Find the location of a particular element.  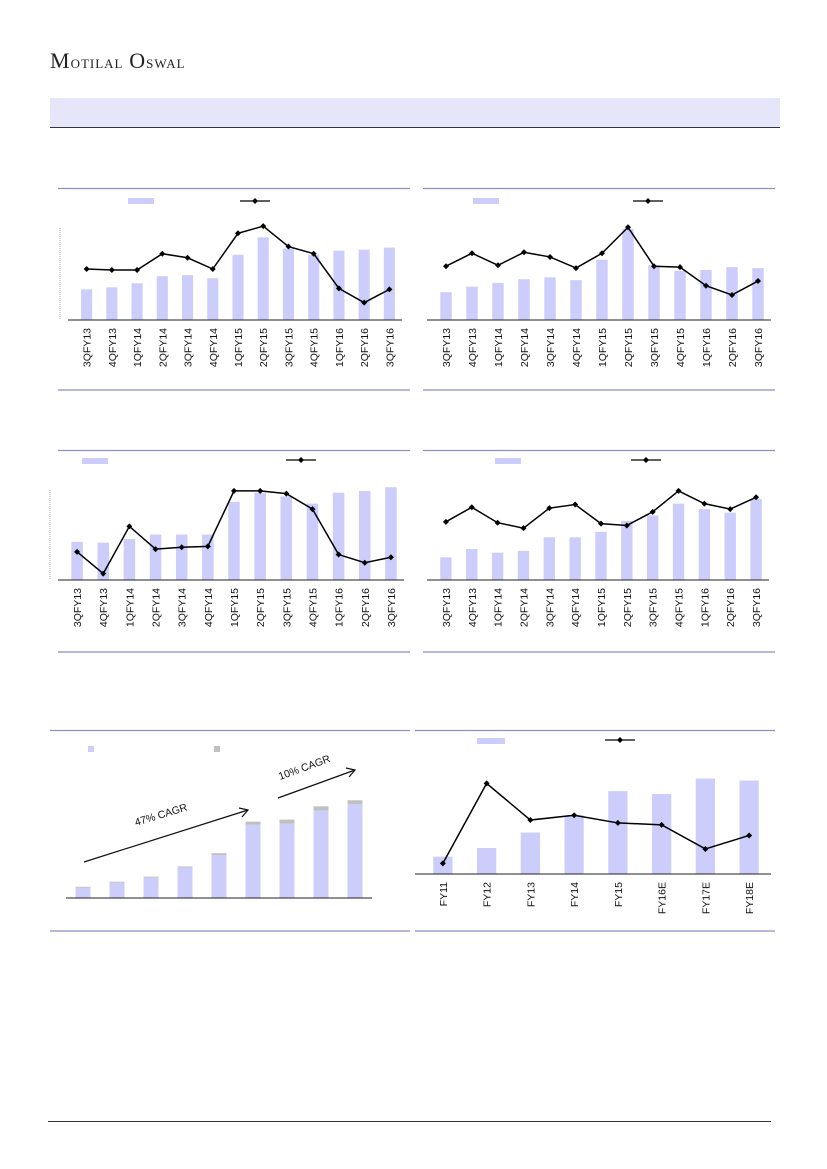

x-tick-label: FY14 is located at coordinates (575, 894).